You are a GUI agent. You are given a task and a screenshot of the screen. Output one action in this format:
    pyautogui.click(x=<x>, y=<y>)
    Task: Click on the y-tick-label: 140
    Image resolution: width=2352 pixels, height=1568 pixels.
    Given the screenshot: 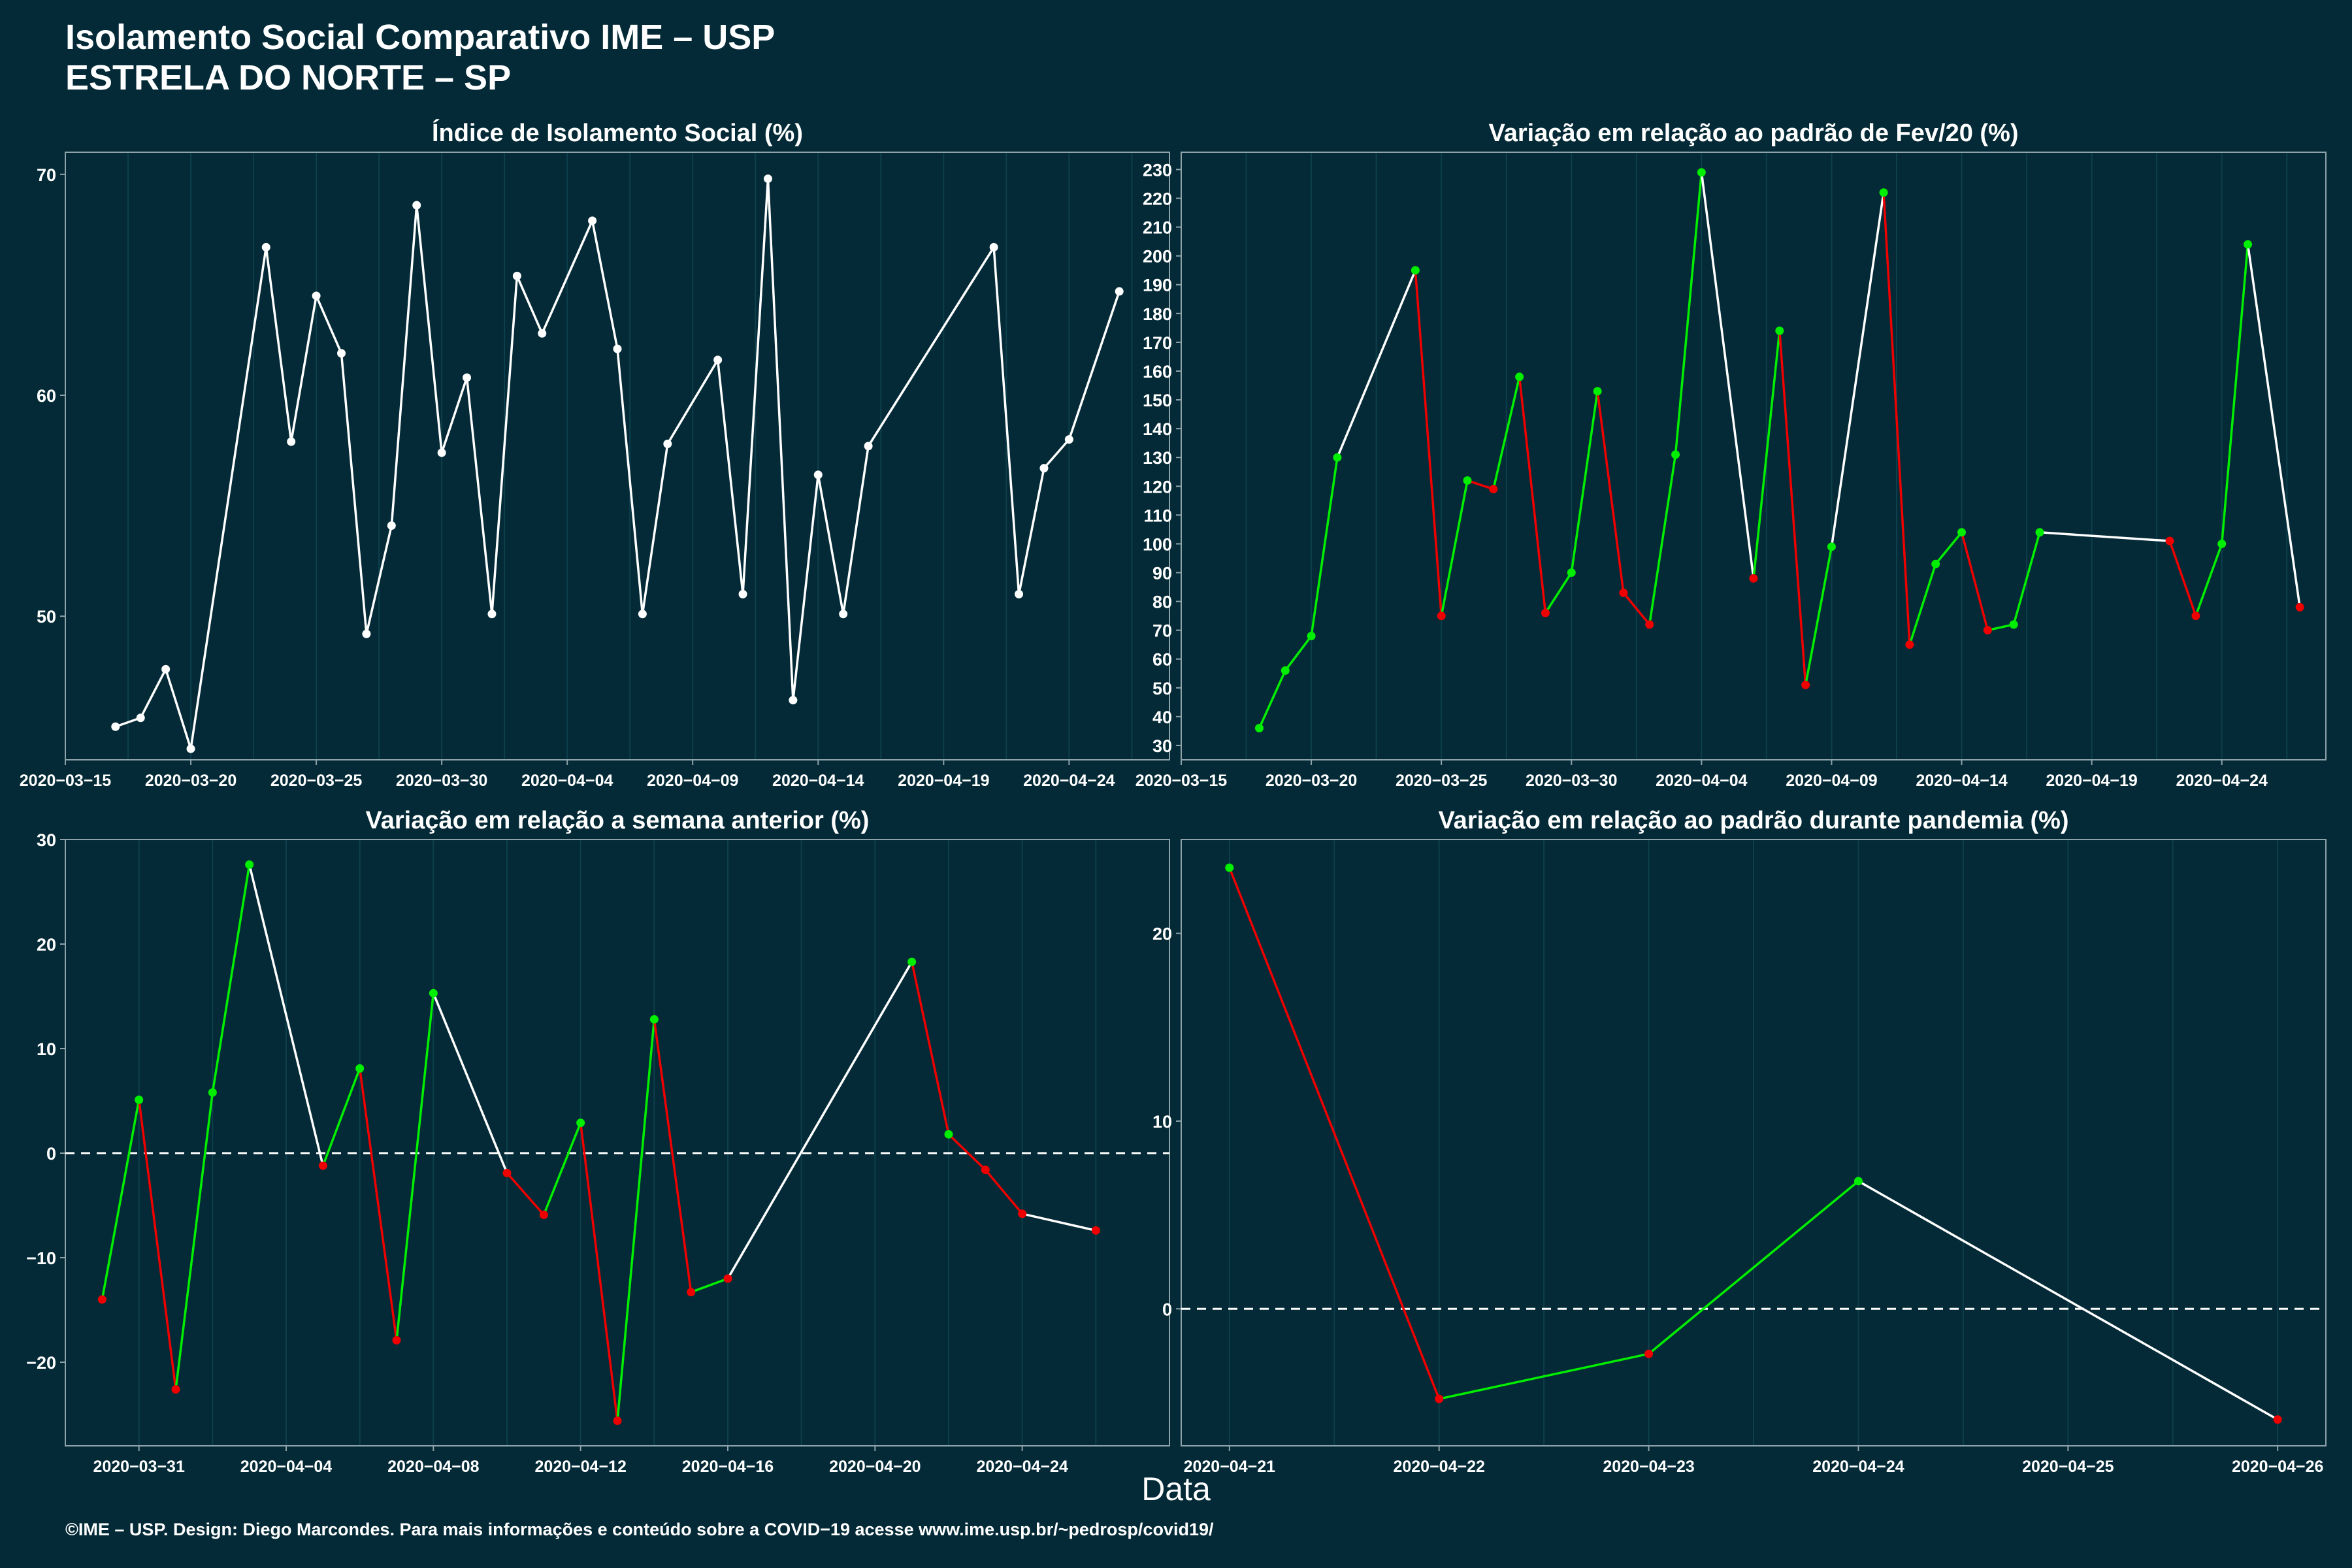 What is the action you would take?
    pyautogui.click(x=1157, y=429)
    